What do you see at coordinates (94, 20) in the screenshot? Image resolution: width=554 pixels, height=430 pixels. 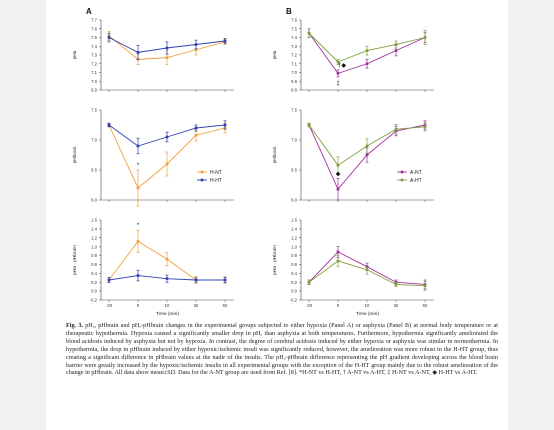 I see `y-tick-label: 7.7` at bounding box center [94, 20].